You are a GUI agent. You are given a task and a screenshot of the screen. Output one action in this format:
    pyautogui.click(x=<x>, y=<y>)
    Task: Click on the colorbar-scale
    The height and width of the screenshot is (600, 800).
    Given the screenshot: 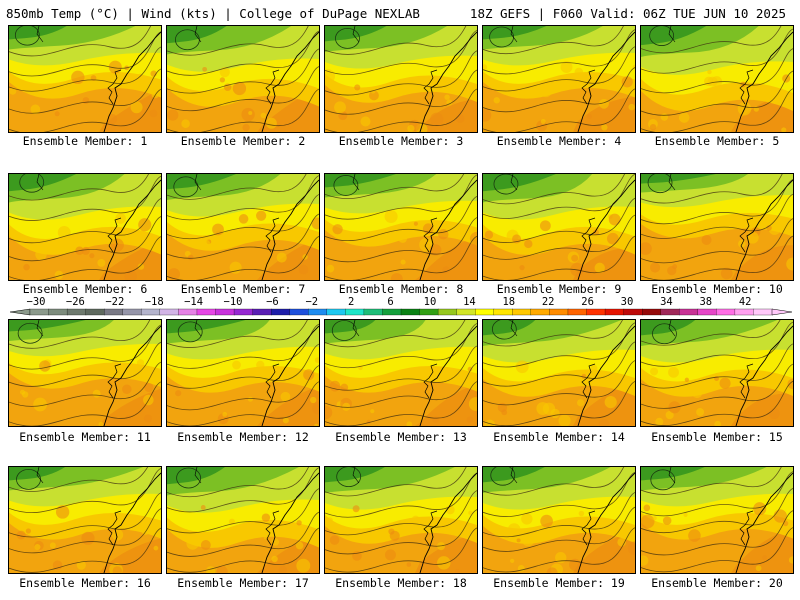 What is the action you would take?
    pyautogui.click(x=401, y=312)
    